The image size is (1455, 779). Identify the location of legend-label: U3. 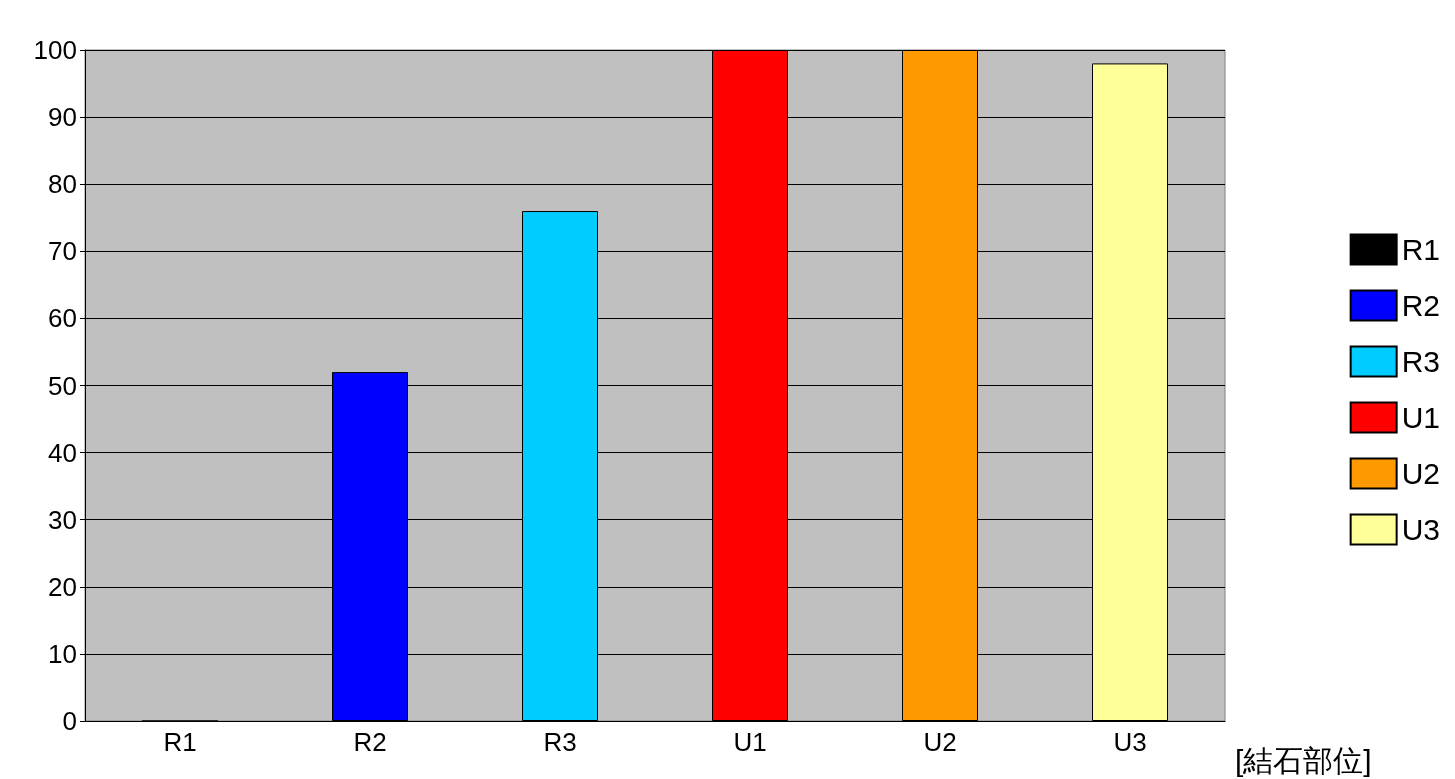
(1421, 529).